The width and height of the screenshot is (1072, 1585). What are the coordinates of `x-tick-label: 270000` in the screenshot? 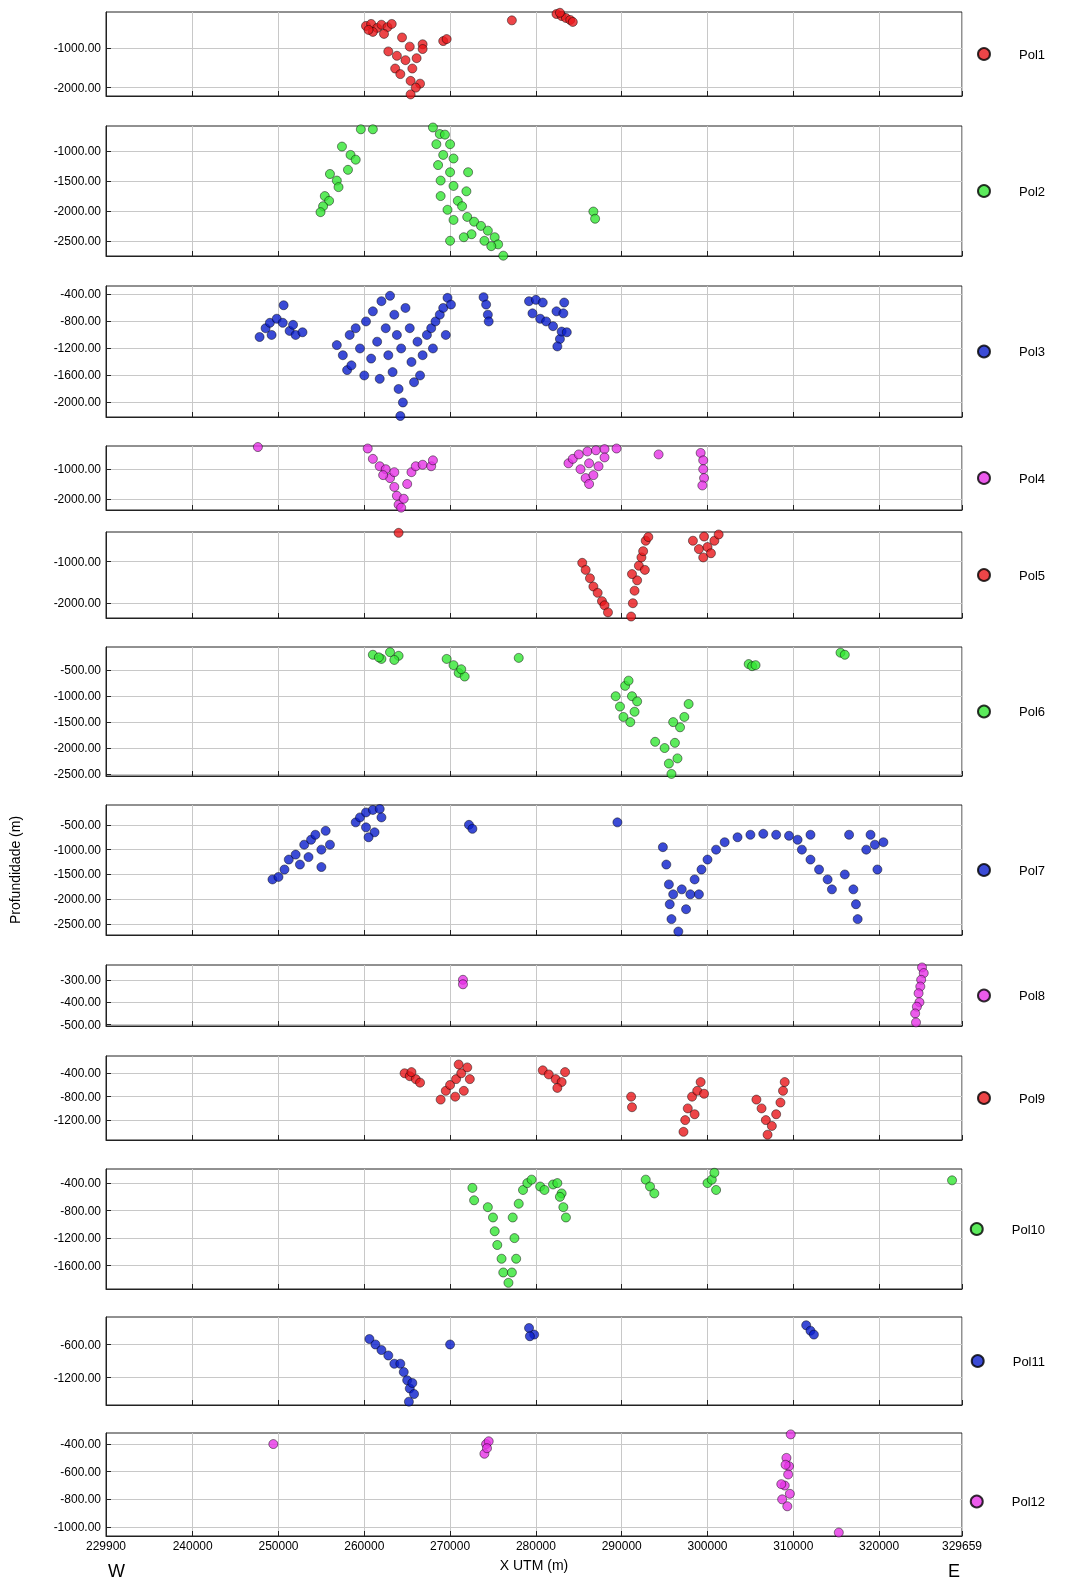 It's located at (450, 1546).